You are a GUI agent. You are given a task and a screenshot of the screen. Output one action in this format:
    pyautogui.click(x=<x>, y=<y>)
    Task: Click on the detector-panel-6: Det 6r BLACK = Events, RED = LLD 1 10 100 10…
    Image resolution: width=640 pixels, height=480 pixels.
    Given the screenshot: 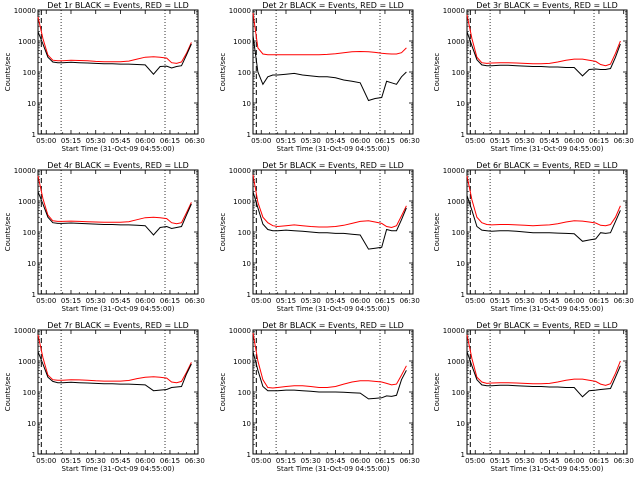 What is the action you would take?
    pyautogui.click(x=533, y=237)
    